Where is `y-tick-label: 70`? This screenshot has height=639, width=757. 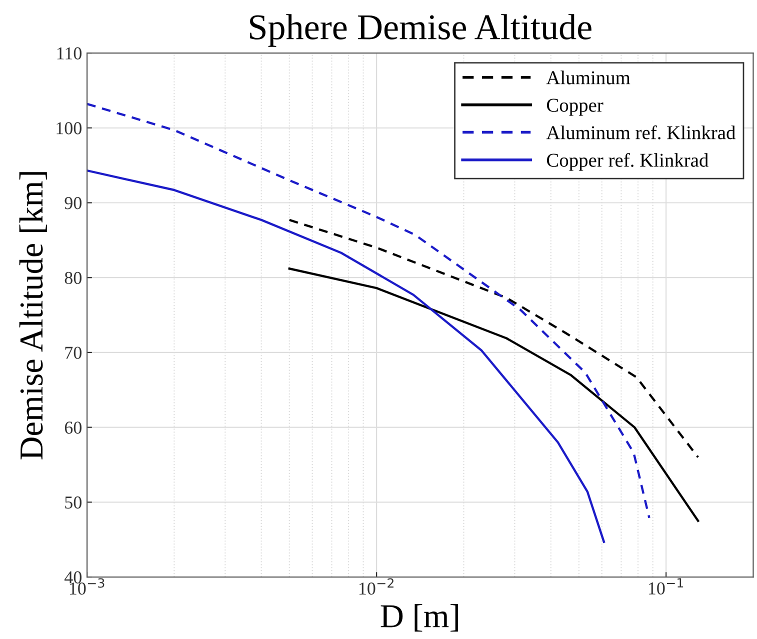
y-tick-label: 70 is located at coordinates (73, 352).